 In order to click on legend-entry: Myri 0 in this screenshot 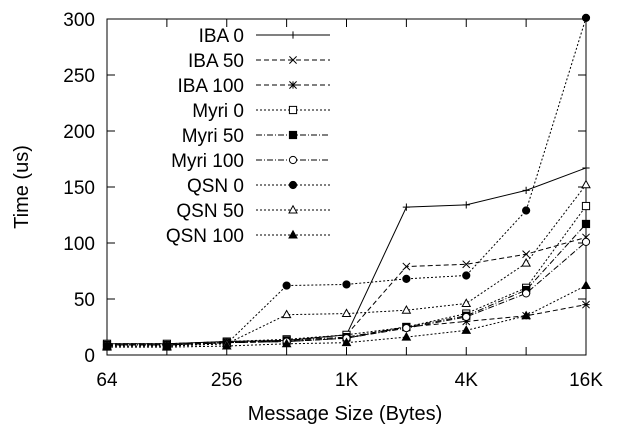, I will do `click(261, 111)`.